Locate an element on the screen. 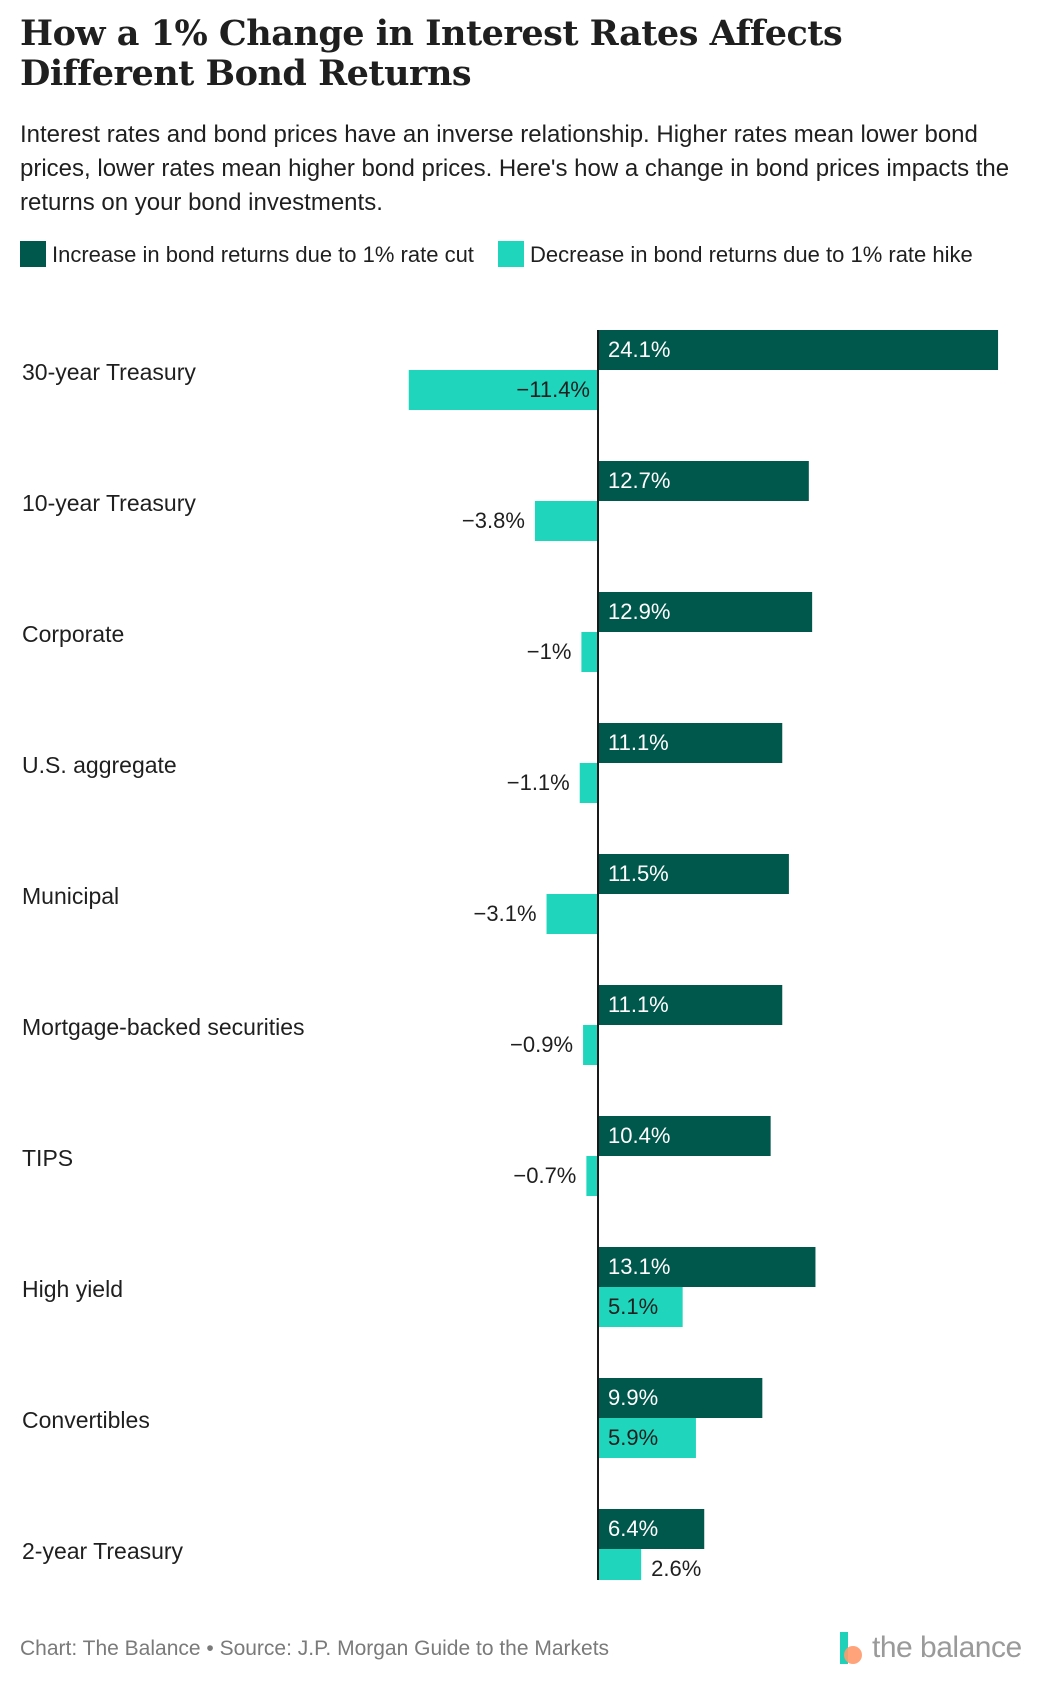 This screenshot has width=1040, height=1682. value-label-cut: 10.4% is located at coordinates (639, 1135).